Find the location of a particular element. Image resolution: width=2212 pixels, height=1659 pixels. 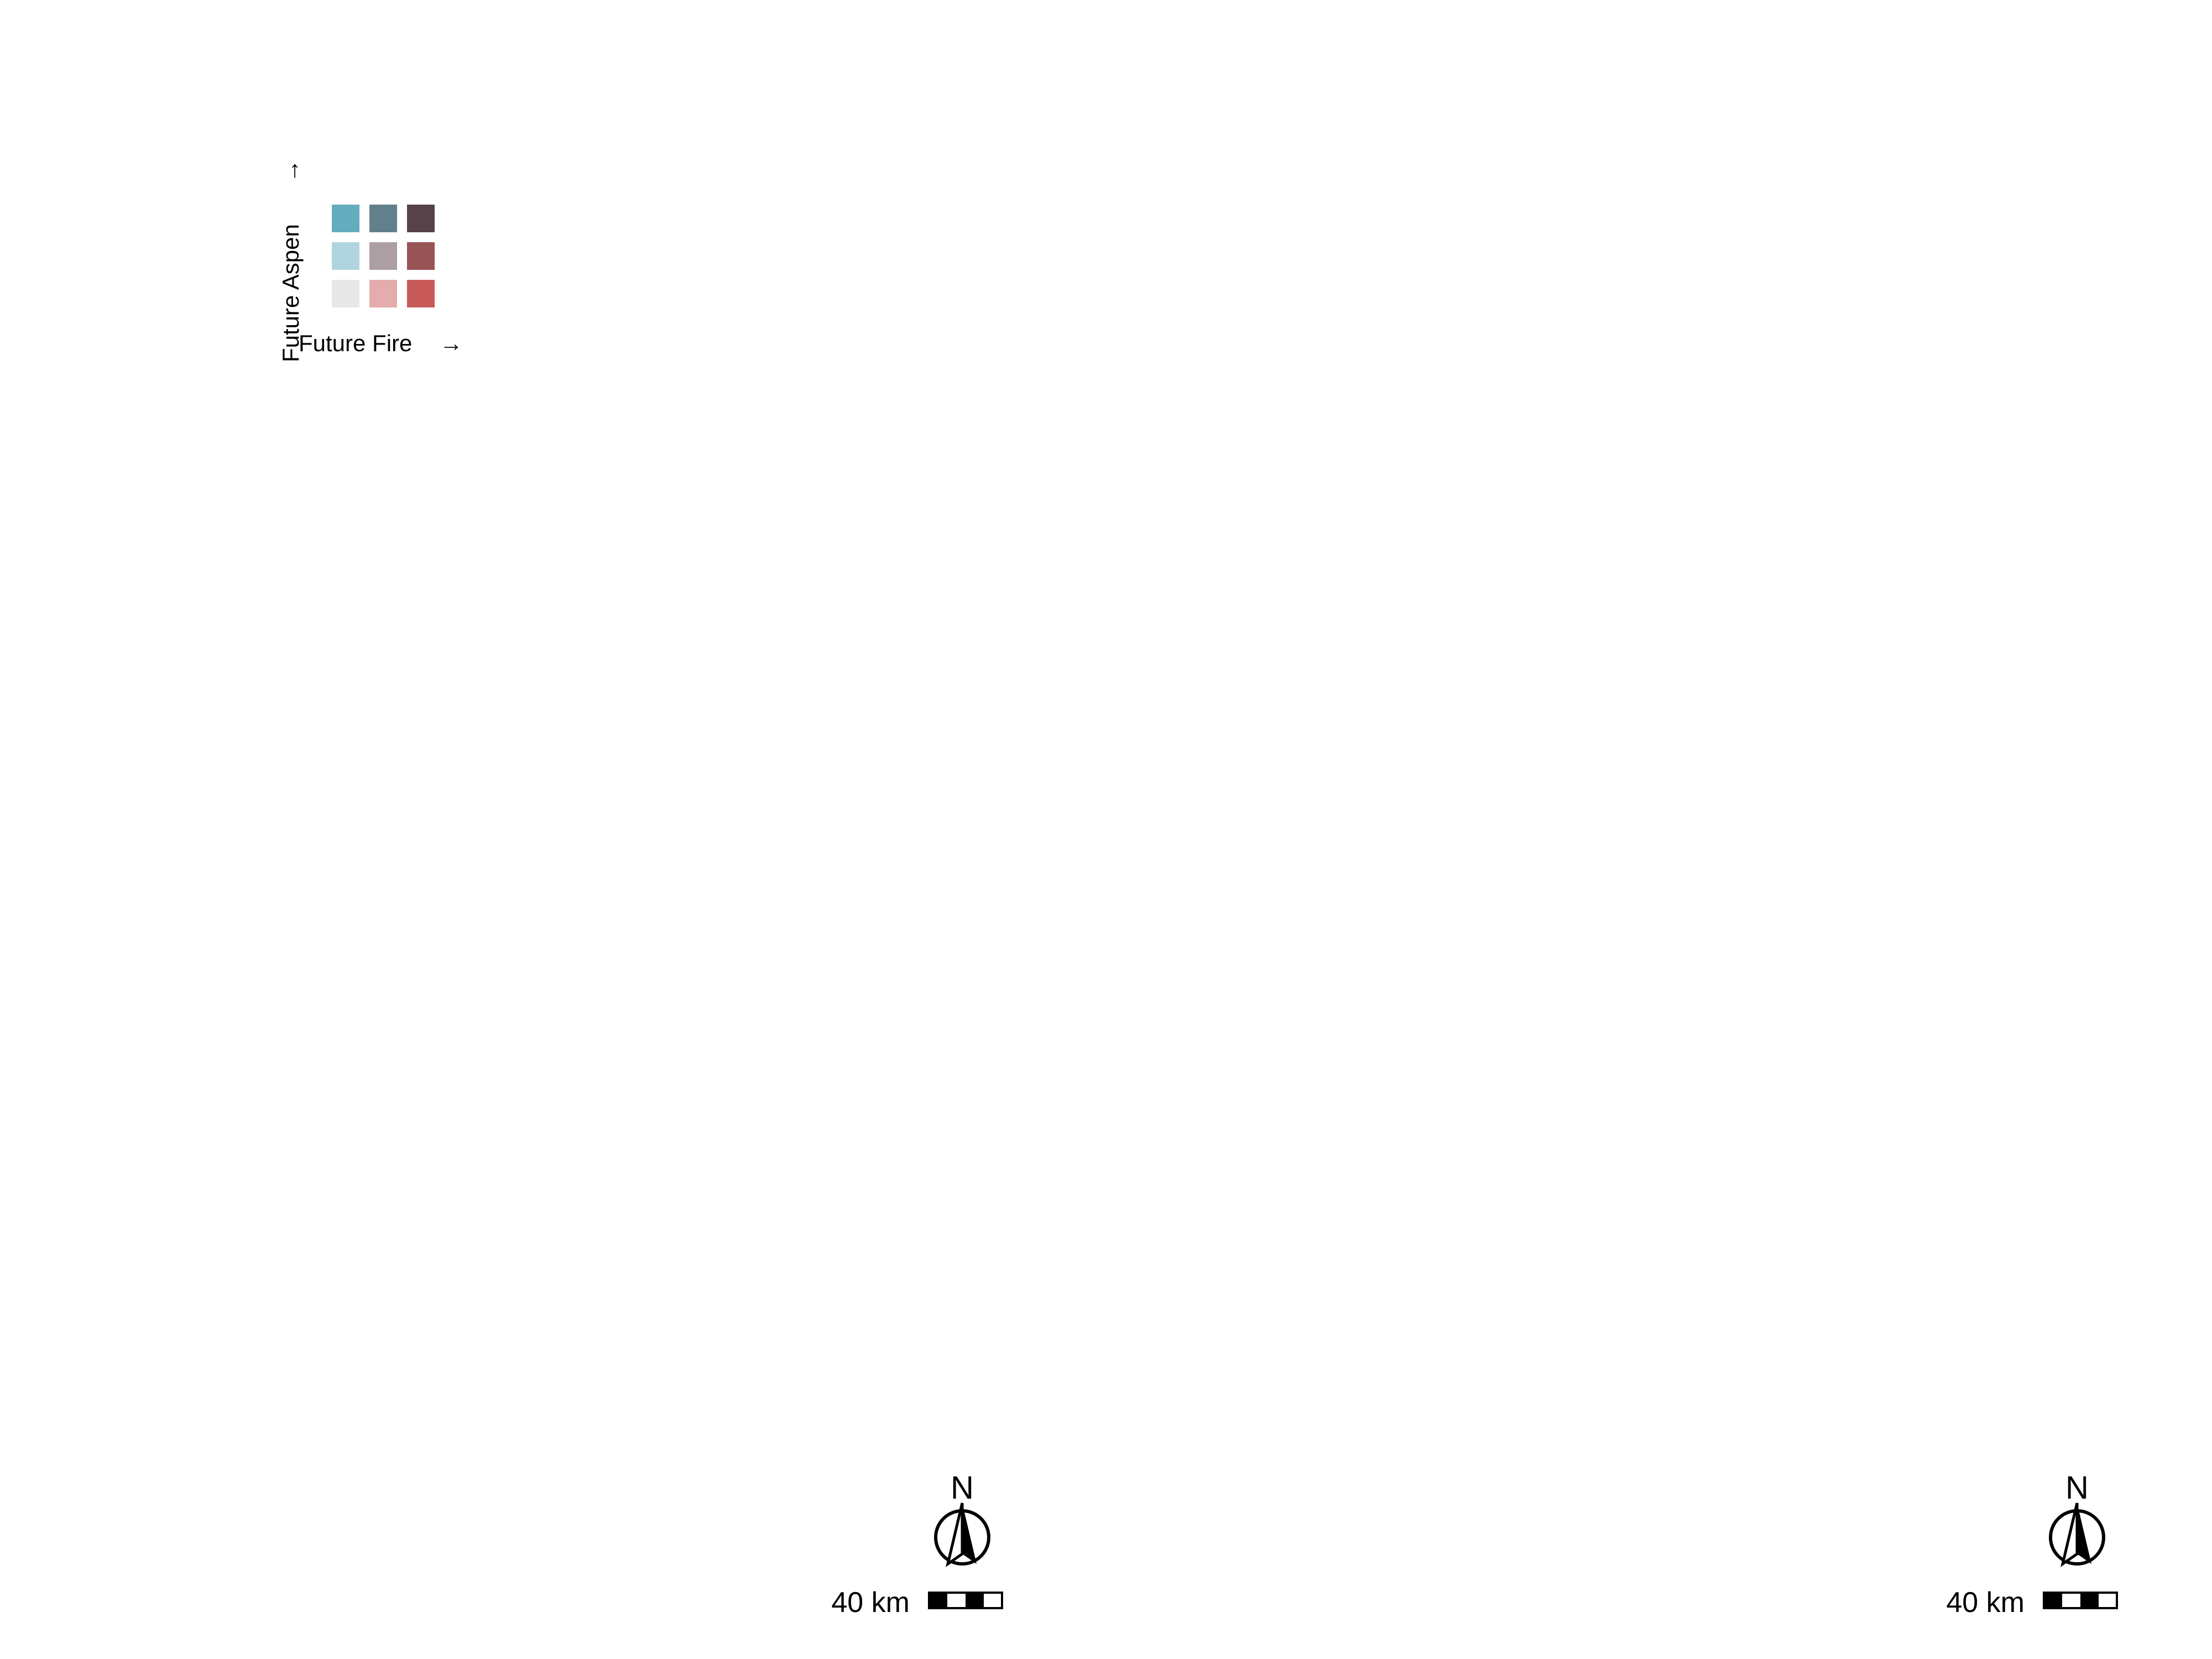

legend-grid is located at coordinates (384, 256).